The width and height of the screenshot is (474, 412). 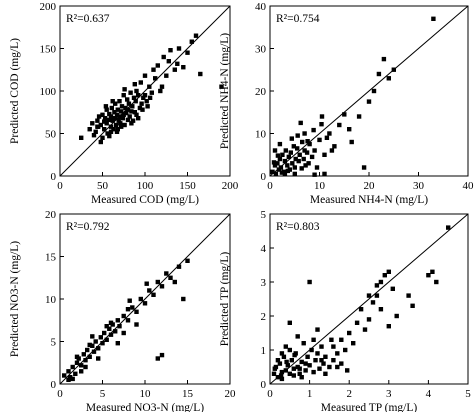 What do you see at coordinates (264, 177) in the screenshot?
I see `y-tick-label-nh4: 0` at bounding box center [264, 177].